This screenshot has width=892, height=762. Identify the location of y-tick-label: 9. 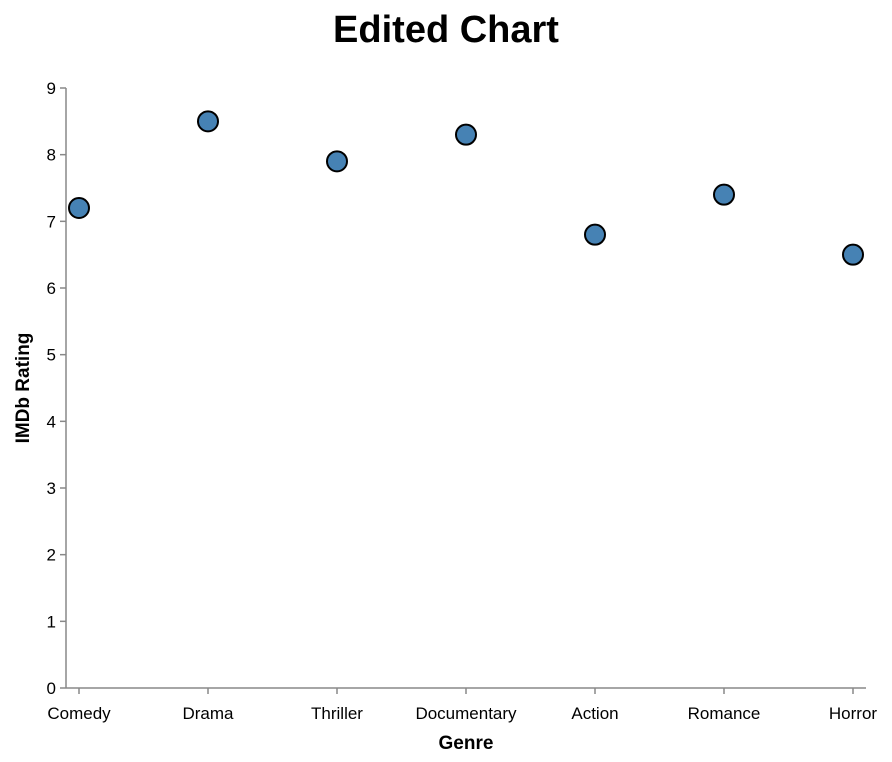
(51, 88).